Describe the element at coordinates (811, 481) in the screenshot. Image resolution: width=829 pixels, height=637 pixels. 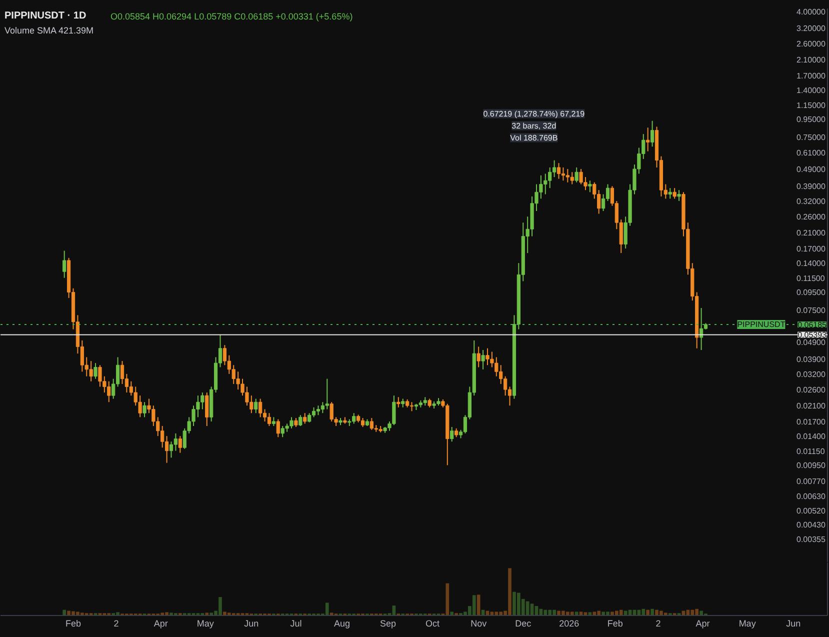
I see `y-tick-label: 0.00770` at that location.